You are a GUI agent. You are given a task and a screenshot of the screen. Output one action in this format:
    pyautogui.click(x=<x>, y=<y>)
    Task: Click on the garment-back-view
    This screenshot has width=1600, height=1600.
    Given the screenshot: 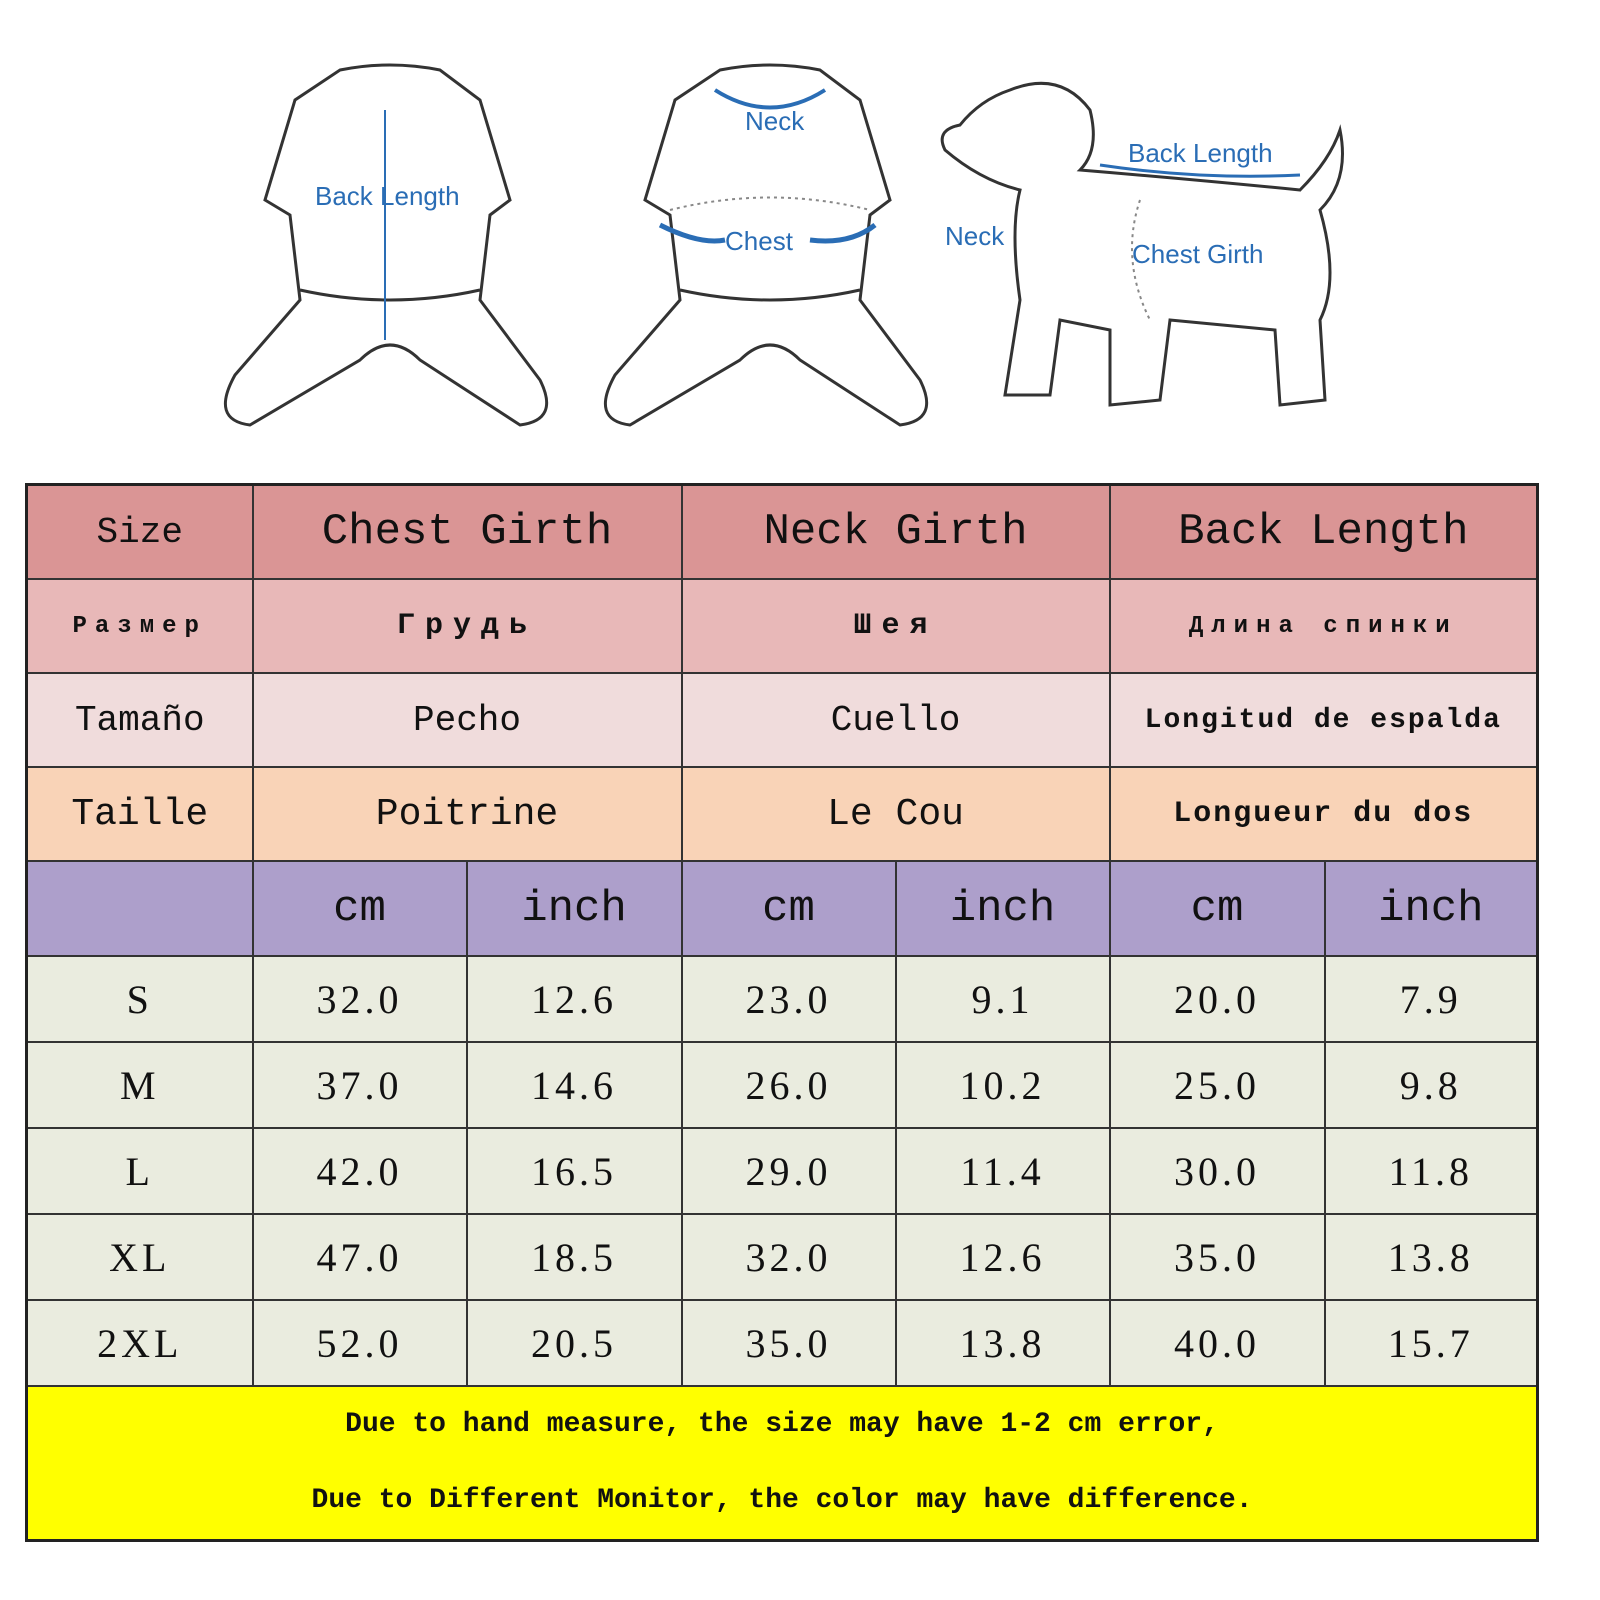 What is the action you would take?
    pyautogui.click(x=386, y=245)
    